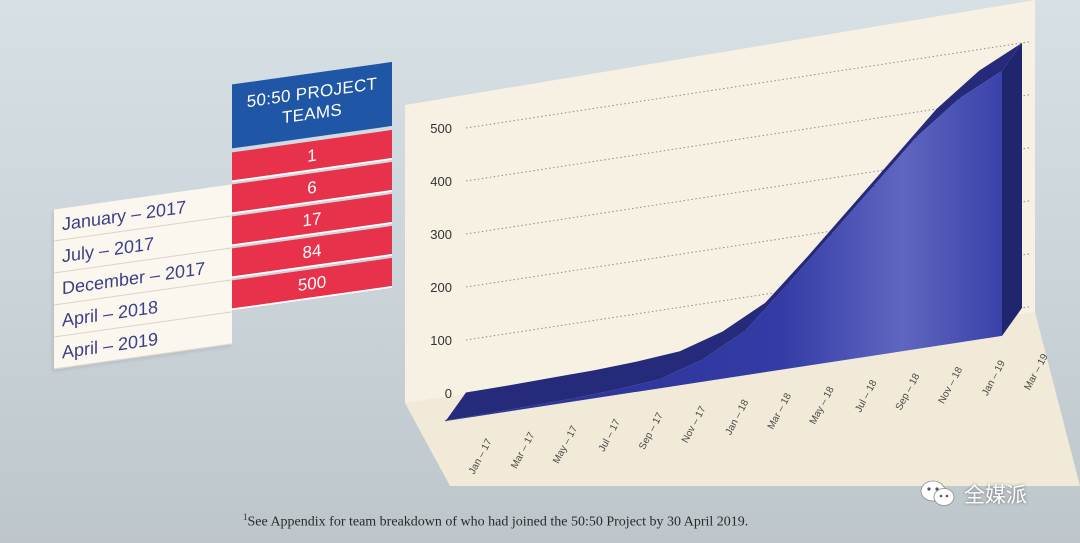 Image resolution: width=1080 pixels, height=543 pixels. What do you see at coordinates (441, 181) in the screenshot?
I see `y-tick-label: 400` at bounding box center [441, 181].